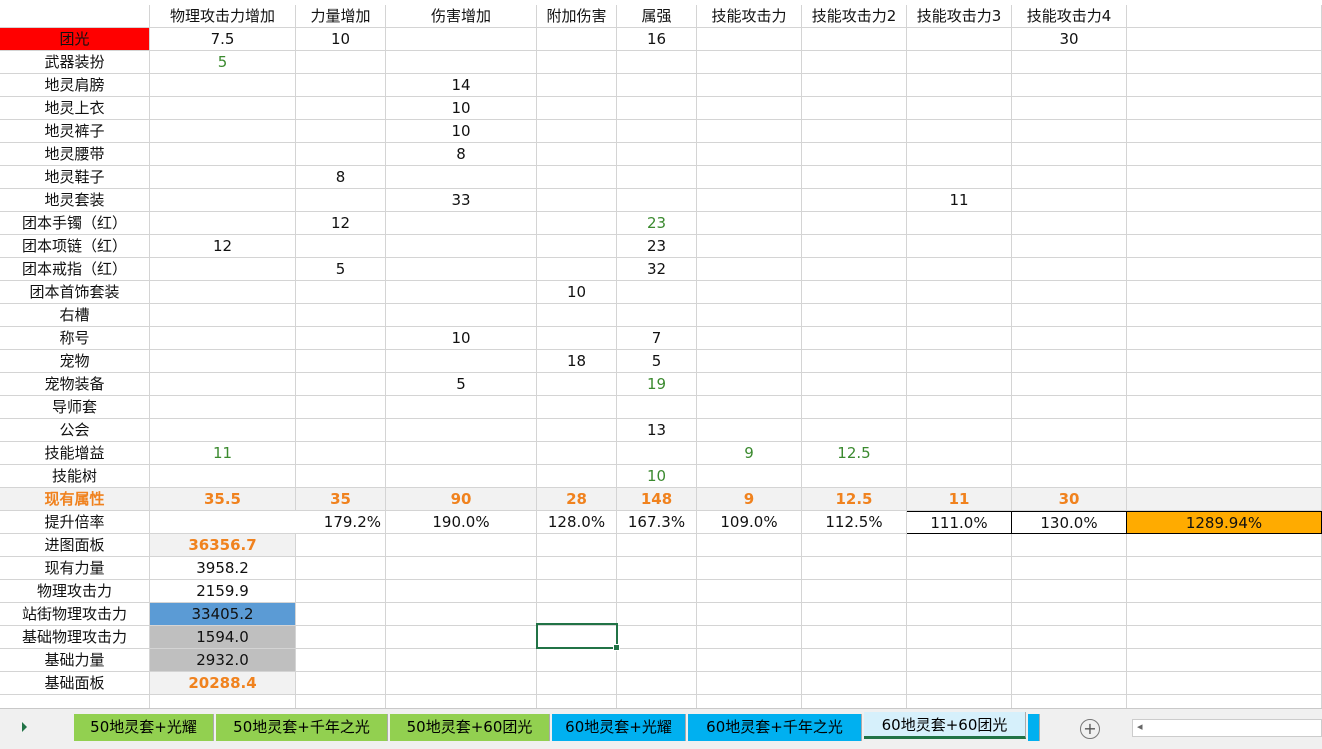  What do you see at coordinates (75, 62) in the screenshot?
I see `row-label-cell: 武器装扮` at bounding box center [75, 62].